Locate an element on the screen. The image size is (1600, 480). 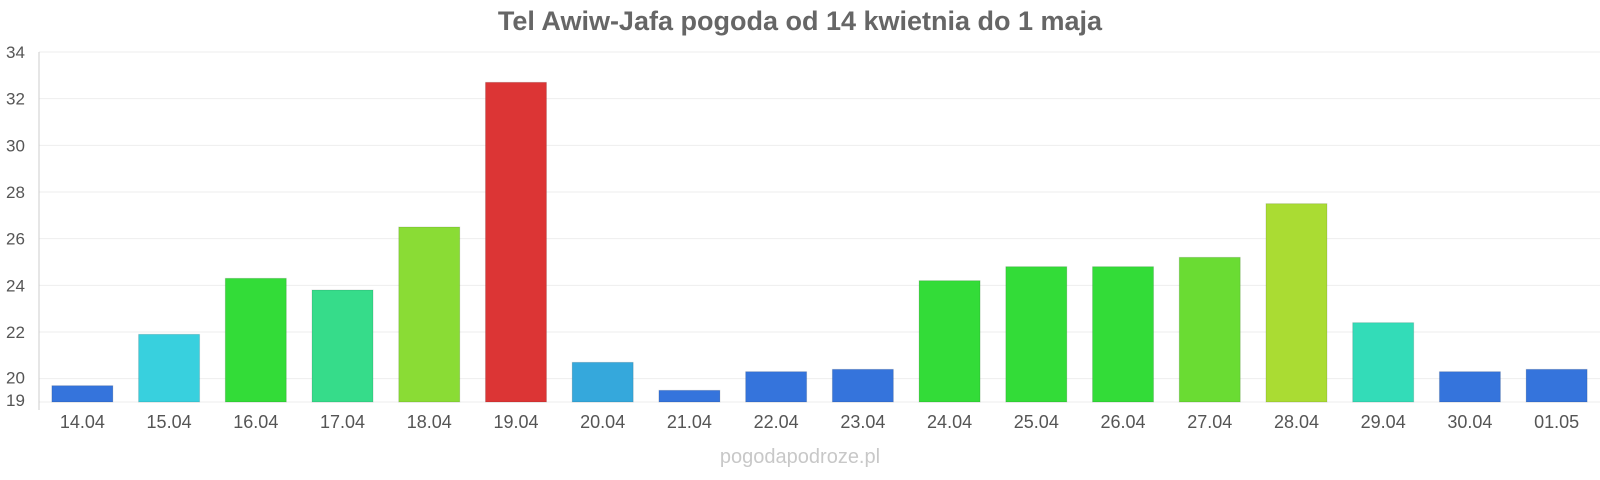
x-tick-label: 17.04 is located at coordinates (342, 422).